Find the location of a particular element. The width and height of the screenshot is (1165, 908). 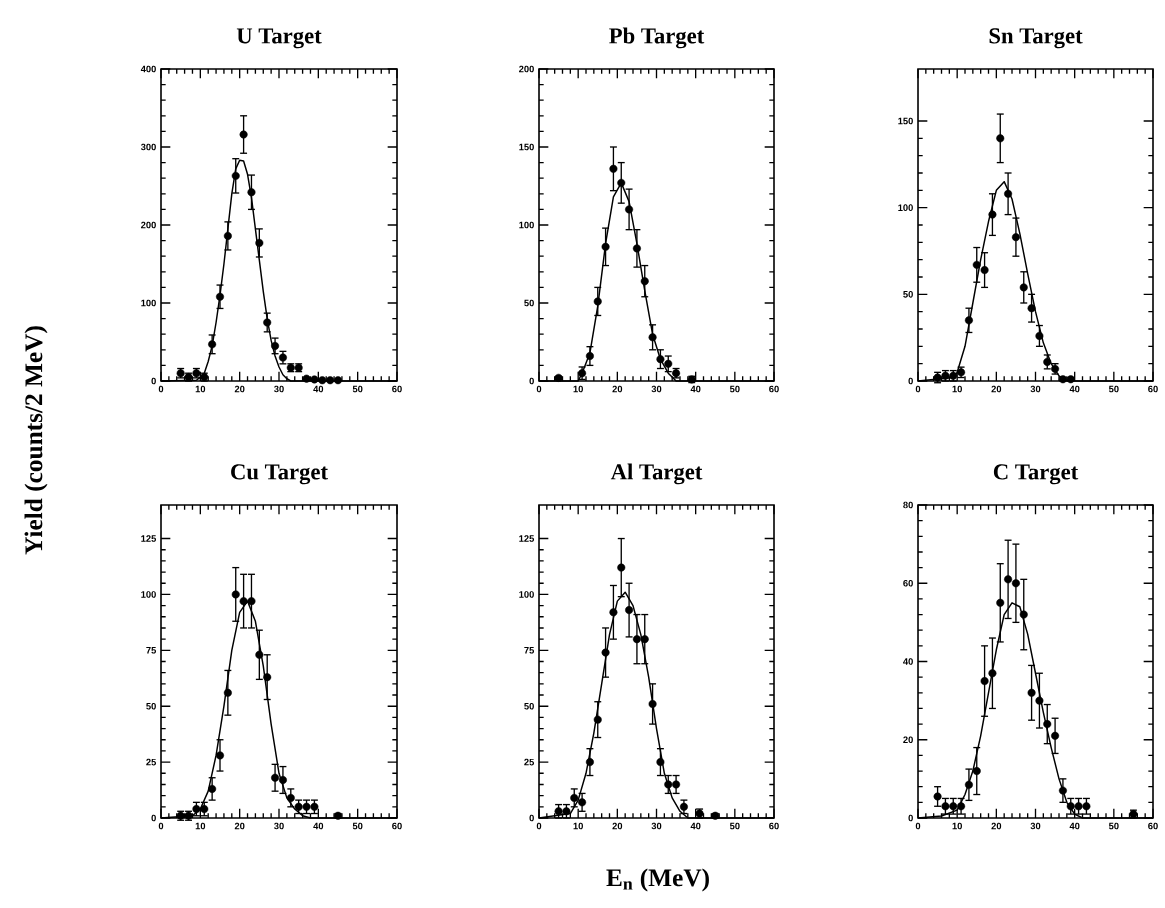

y-tick-label: 80 is located at coordinates (908, 505).